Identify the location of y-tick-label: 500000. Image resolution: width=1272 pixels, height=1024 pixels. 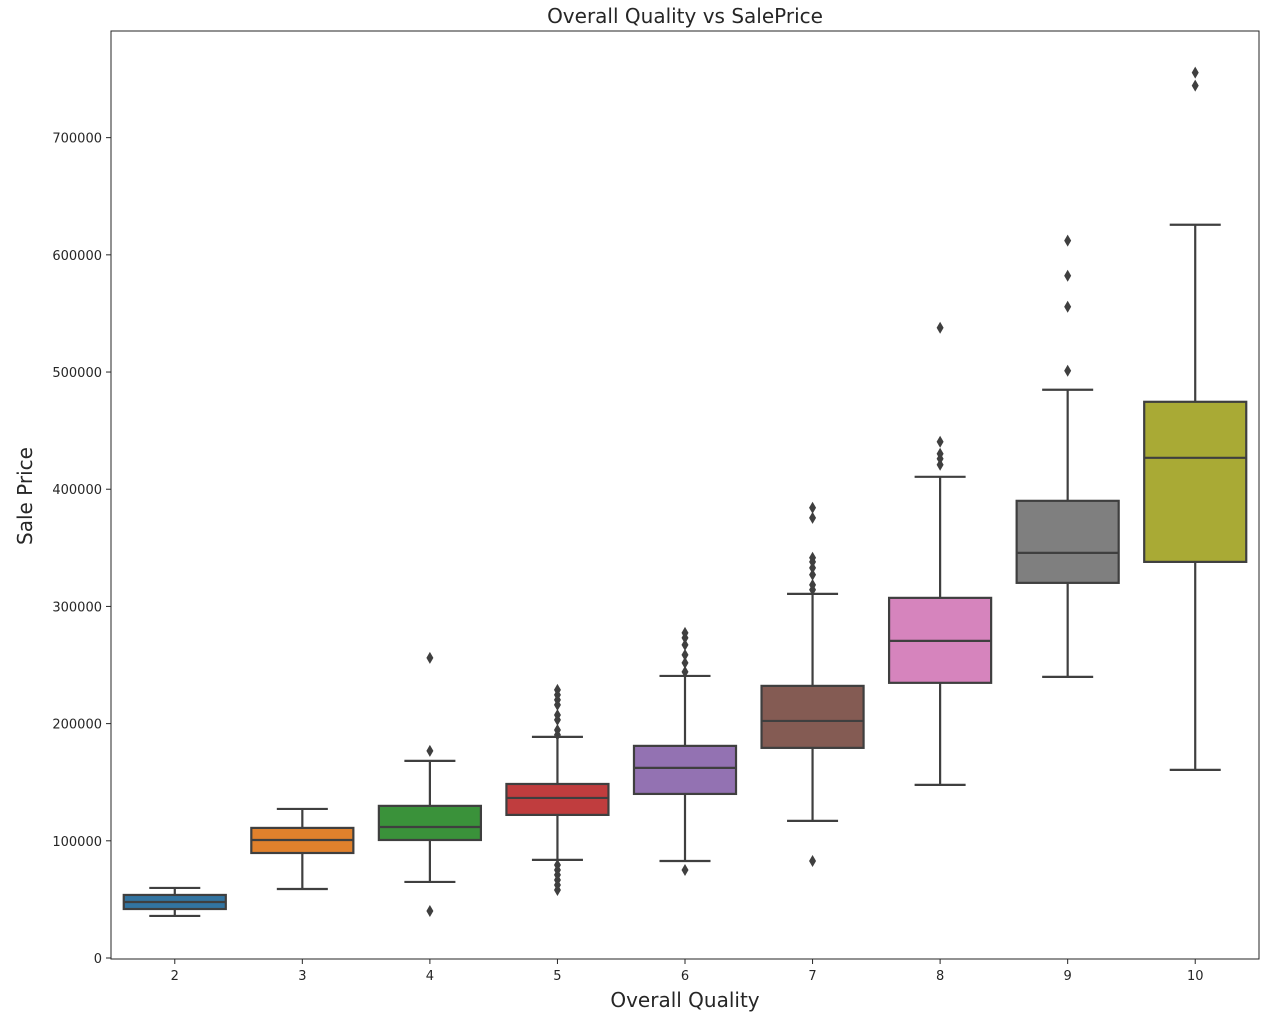
(77, 373).